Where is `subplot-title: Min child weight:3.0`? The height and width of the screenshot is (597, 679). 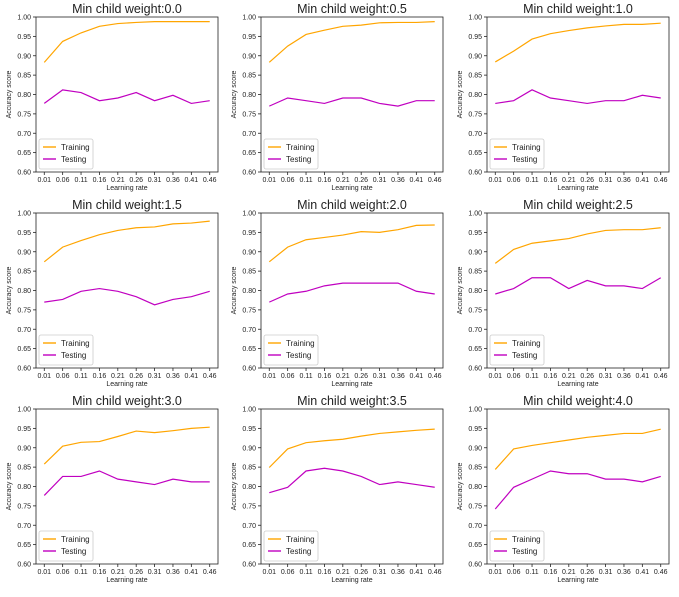 subplot-title: Min child weight:3.0 is located at coordinates (127, 401).